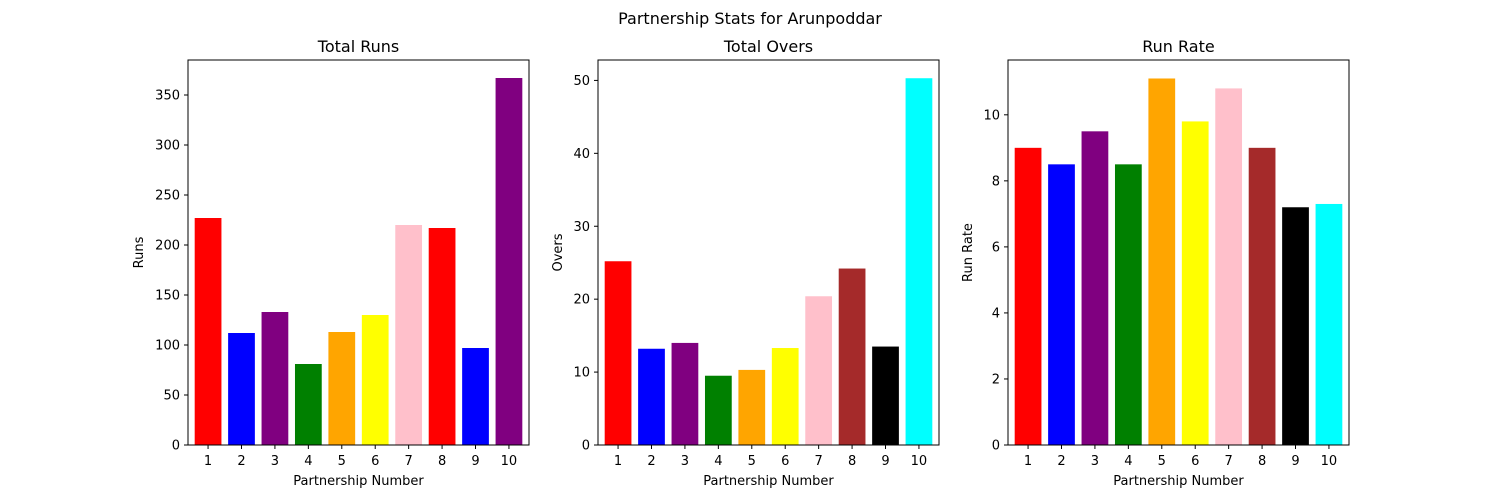 The width and height of the screenshot is (1500, 500). Describe the element at coordinates (167, 346) in the screenshot. I see `runs-chart-y-tick-label: 100` at that location.